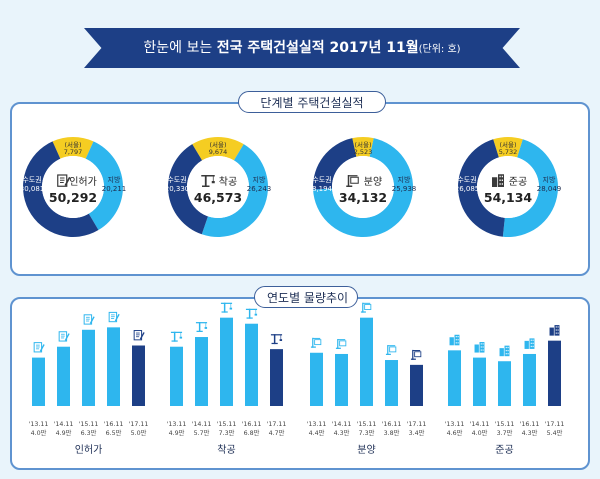 This screenshot has height=479, width=600. Describe the element at coordinates (392, 424) in the screenshot. I see `year-tick-label: '16.11` at that location.